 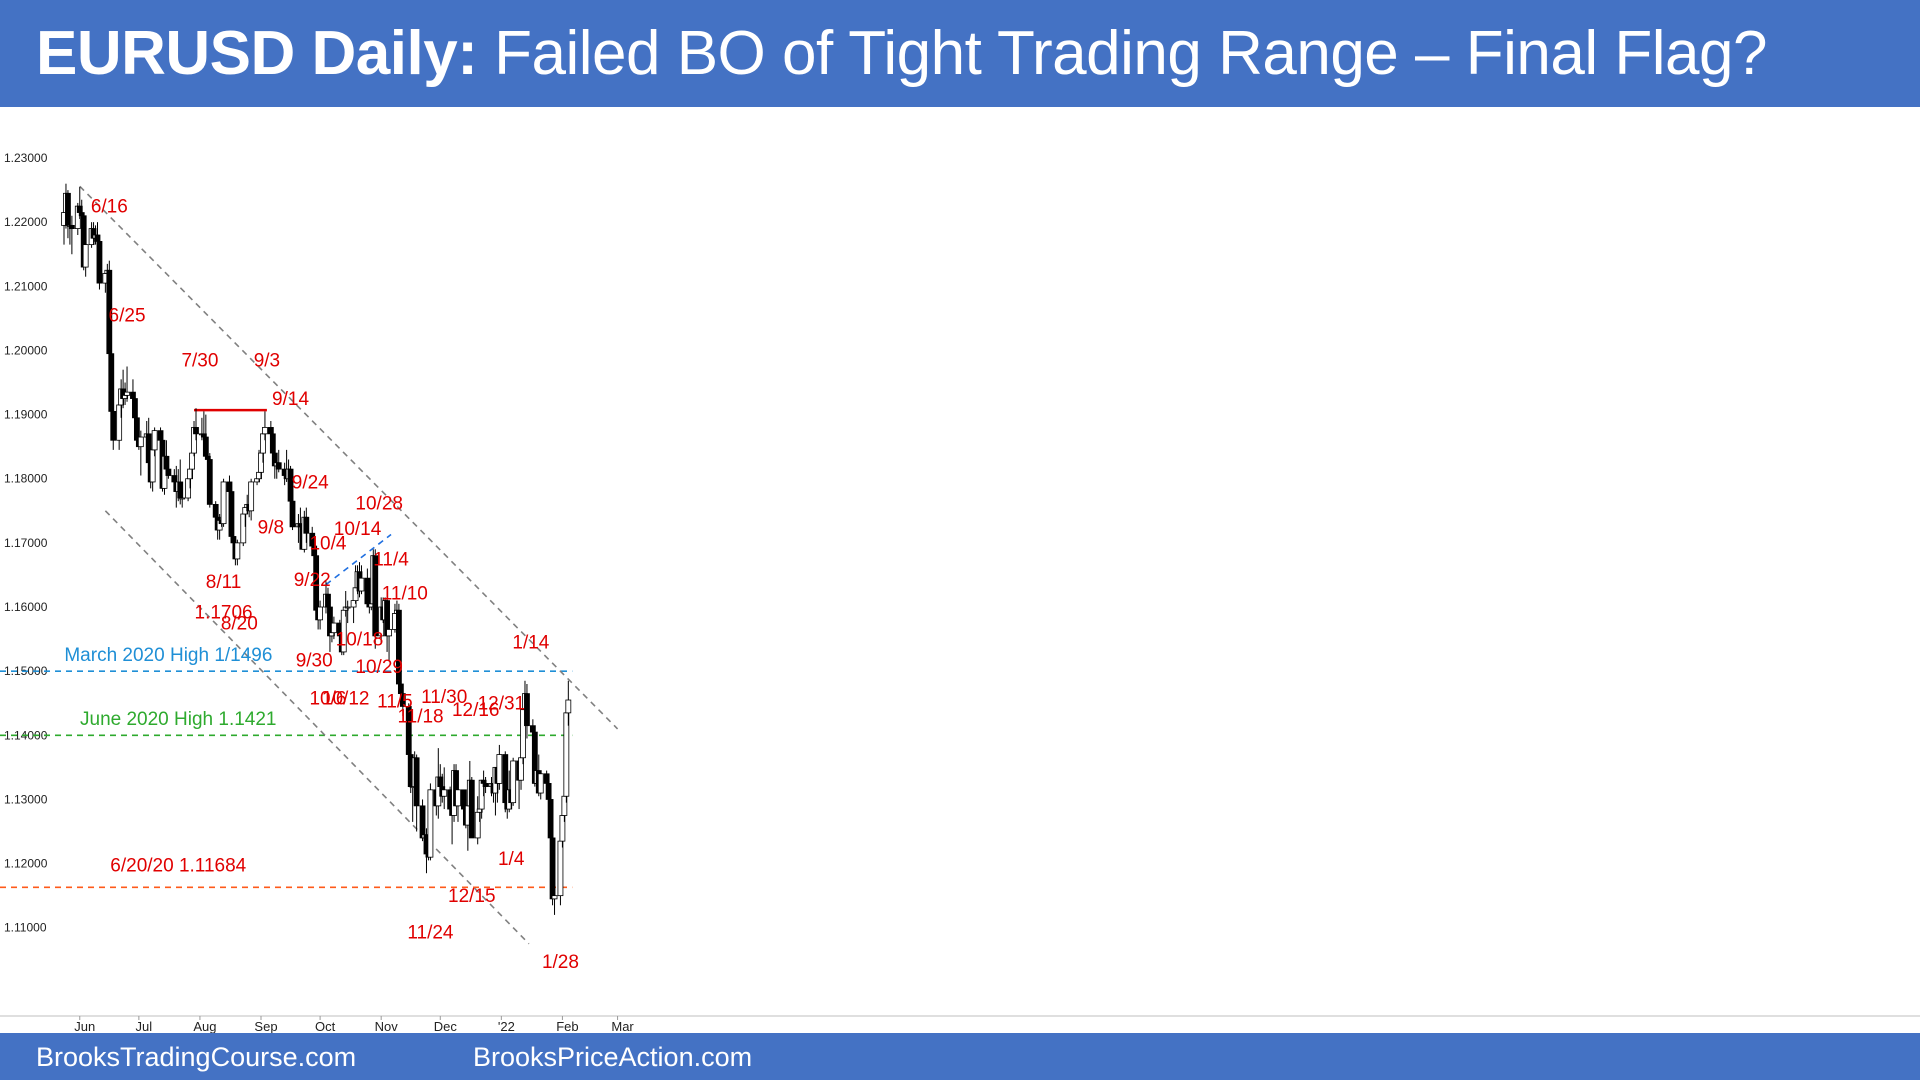 What do you see at coordinates (26, 799) in the screenshot?
I see `y-tick-label: 1.13000` at bounding box center [26, 799].